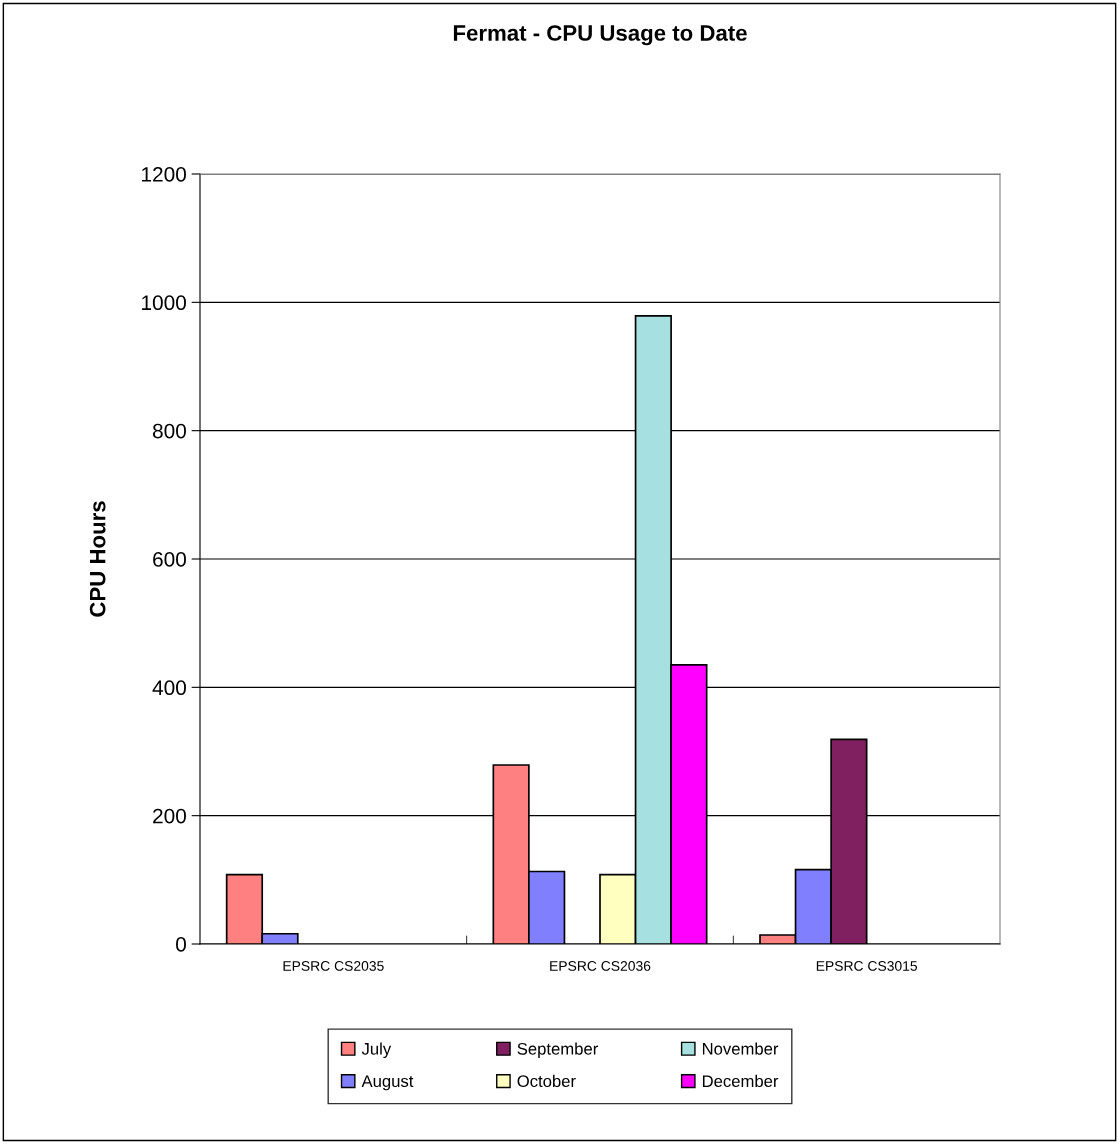 This screenshot has width=1119, height=1144. I want to click on y-tick-label: 1200, so click(164, 174).